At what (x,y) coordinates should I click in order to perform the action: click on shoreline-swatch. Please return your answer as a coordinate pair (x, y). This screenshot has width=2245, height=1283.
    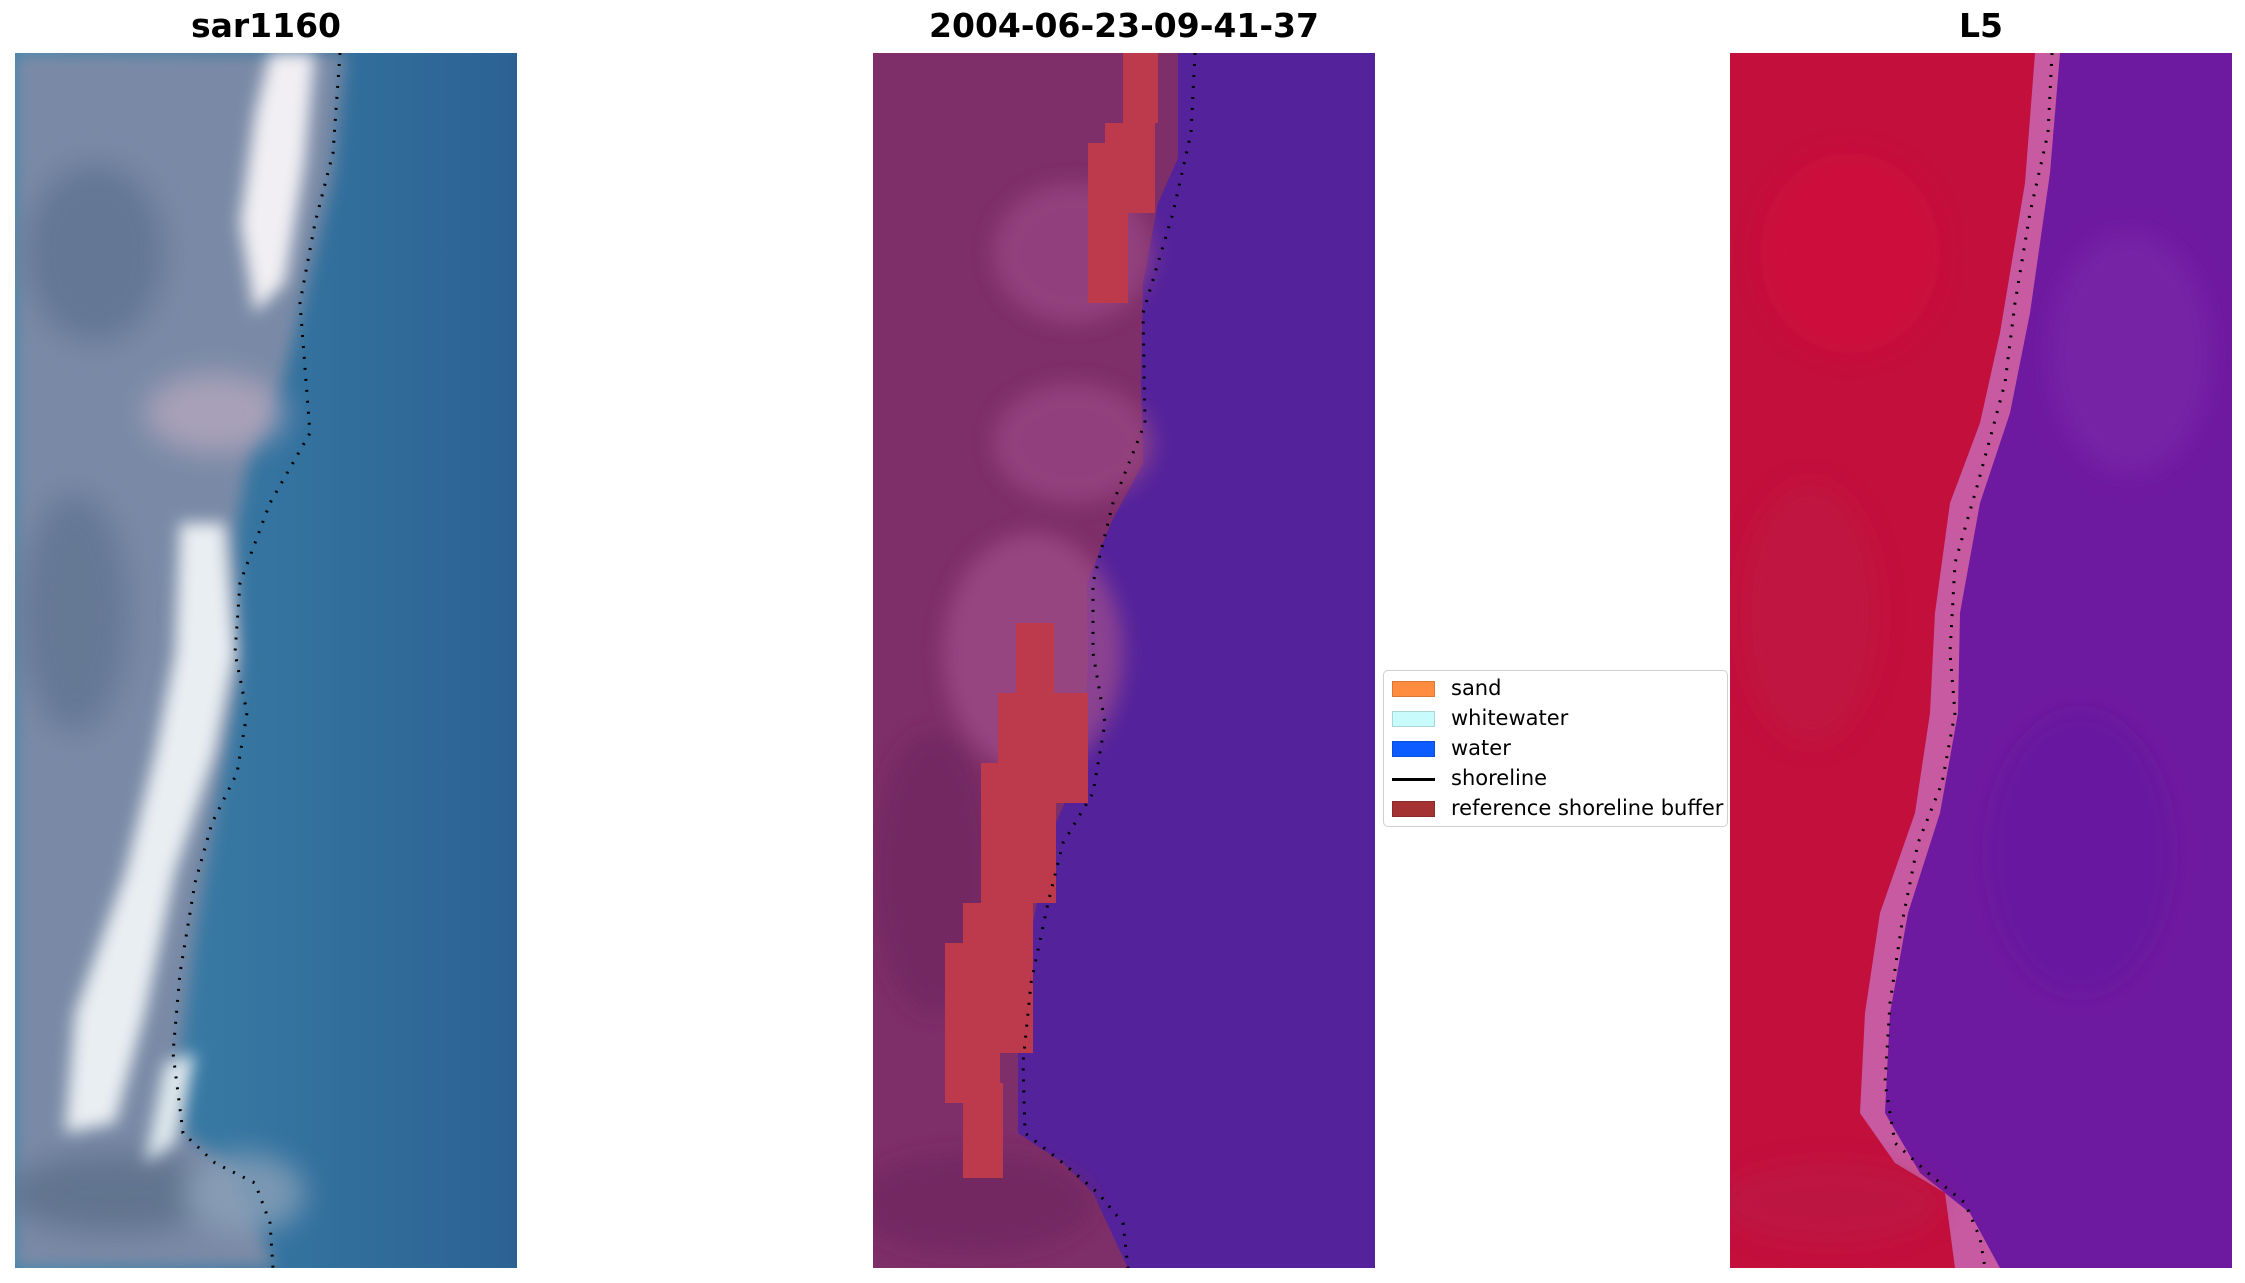
    Looking at the image, I should click on (1413, 779).